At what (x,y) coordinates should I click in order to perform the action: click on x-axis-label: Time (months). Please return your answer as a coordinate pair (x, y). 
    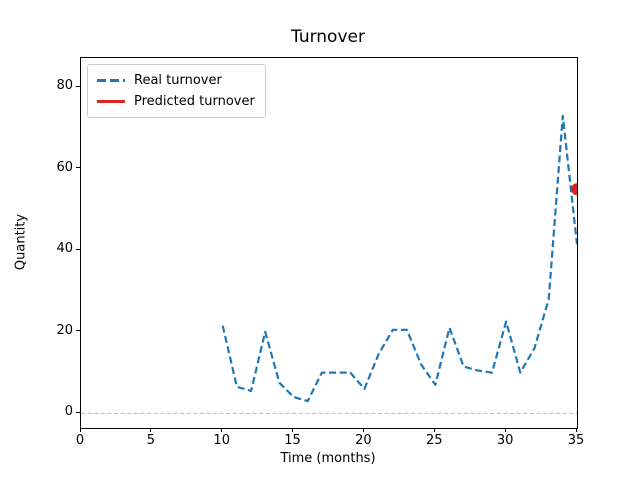
    Looking at the image, I should click on (328, 458).